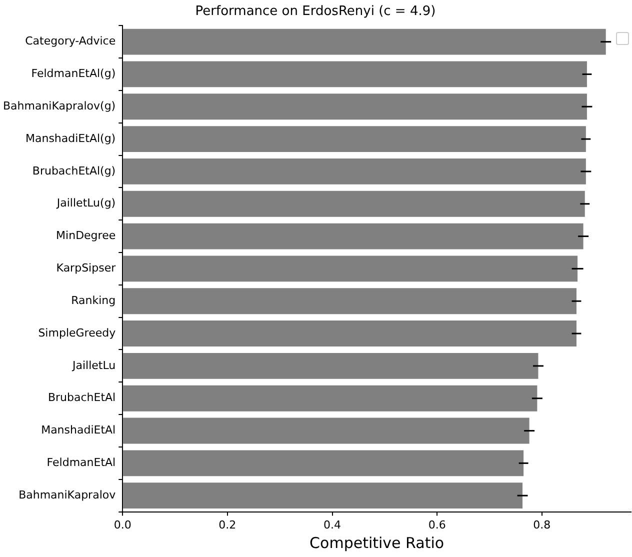  I want to click on y-tick-label: ManshadiEtAl(g), so click(71, 138).